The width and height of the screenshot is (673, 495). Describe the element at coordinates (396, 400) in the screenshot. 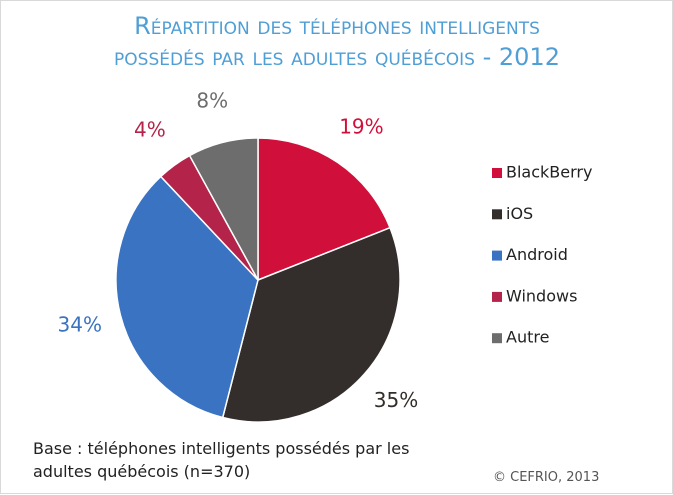

I see `data-label: 35%` at that location.